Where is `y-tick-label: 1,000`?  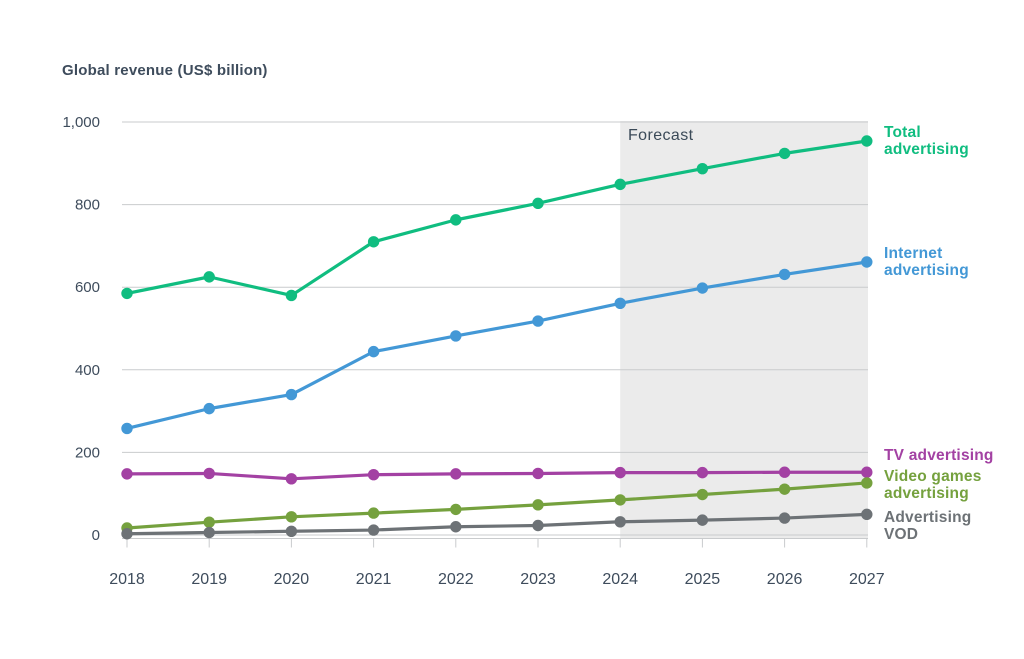
y-tick-label: 1,000 is located at coordinates (81, 122).